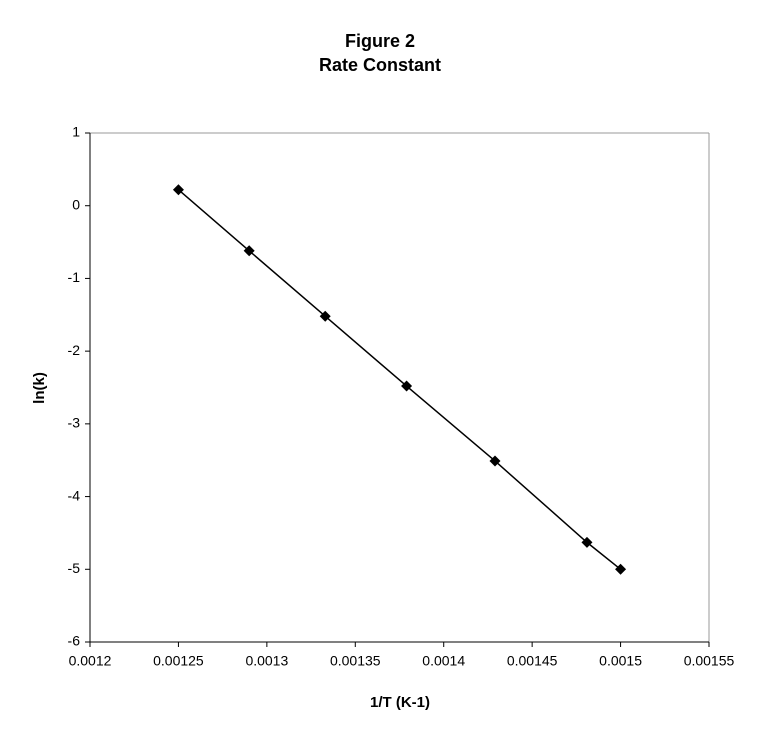 The height and width of the screenshot is (741, 763). Describe the element at coordinates (266, 661) in the screenshot. I see `x-tick-label: 0.0013` at that location.